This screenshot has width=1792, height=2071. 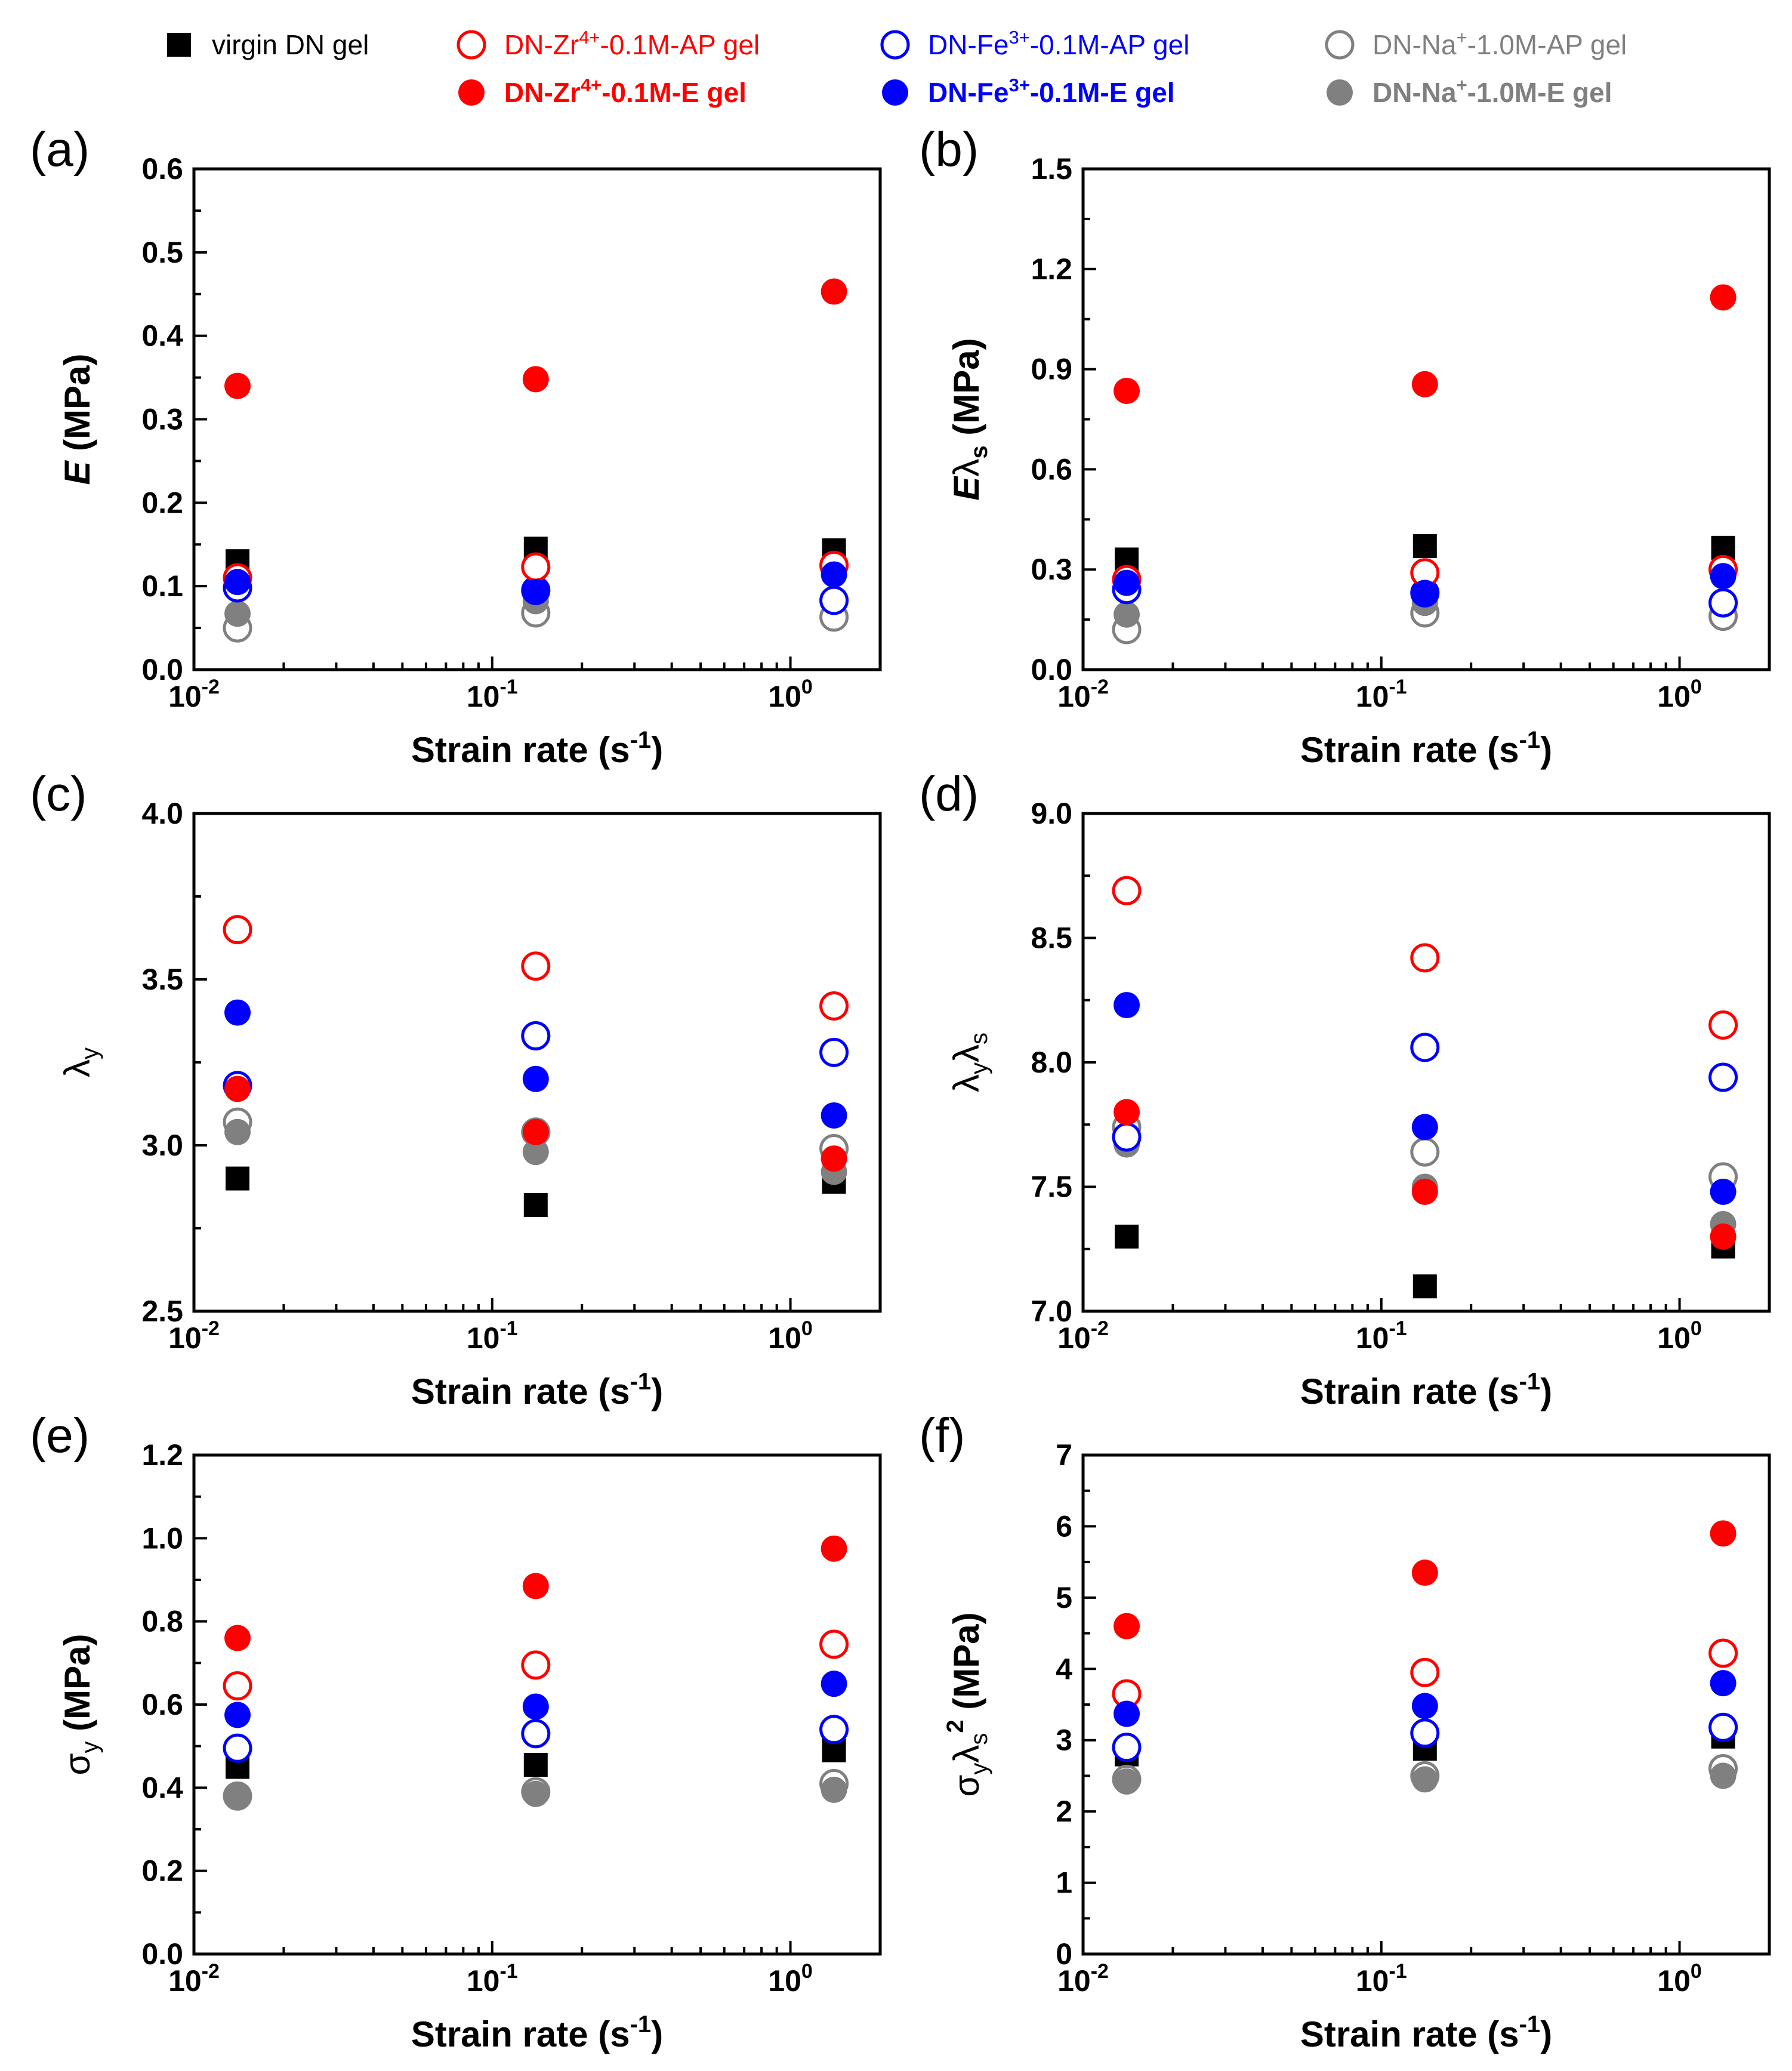 I want to click on panel-letter: (e), so click(x=60, y=1436).